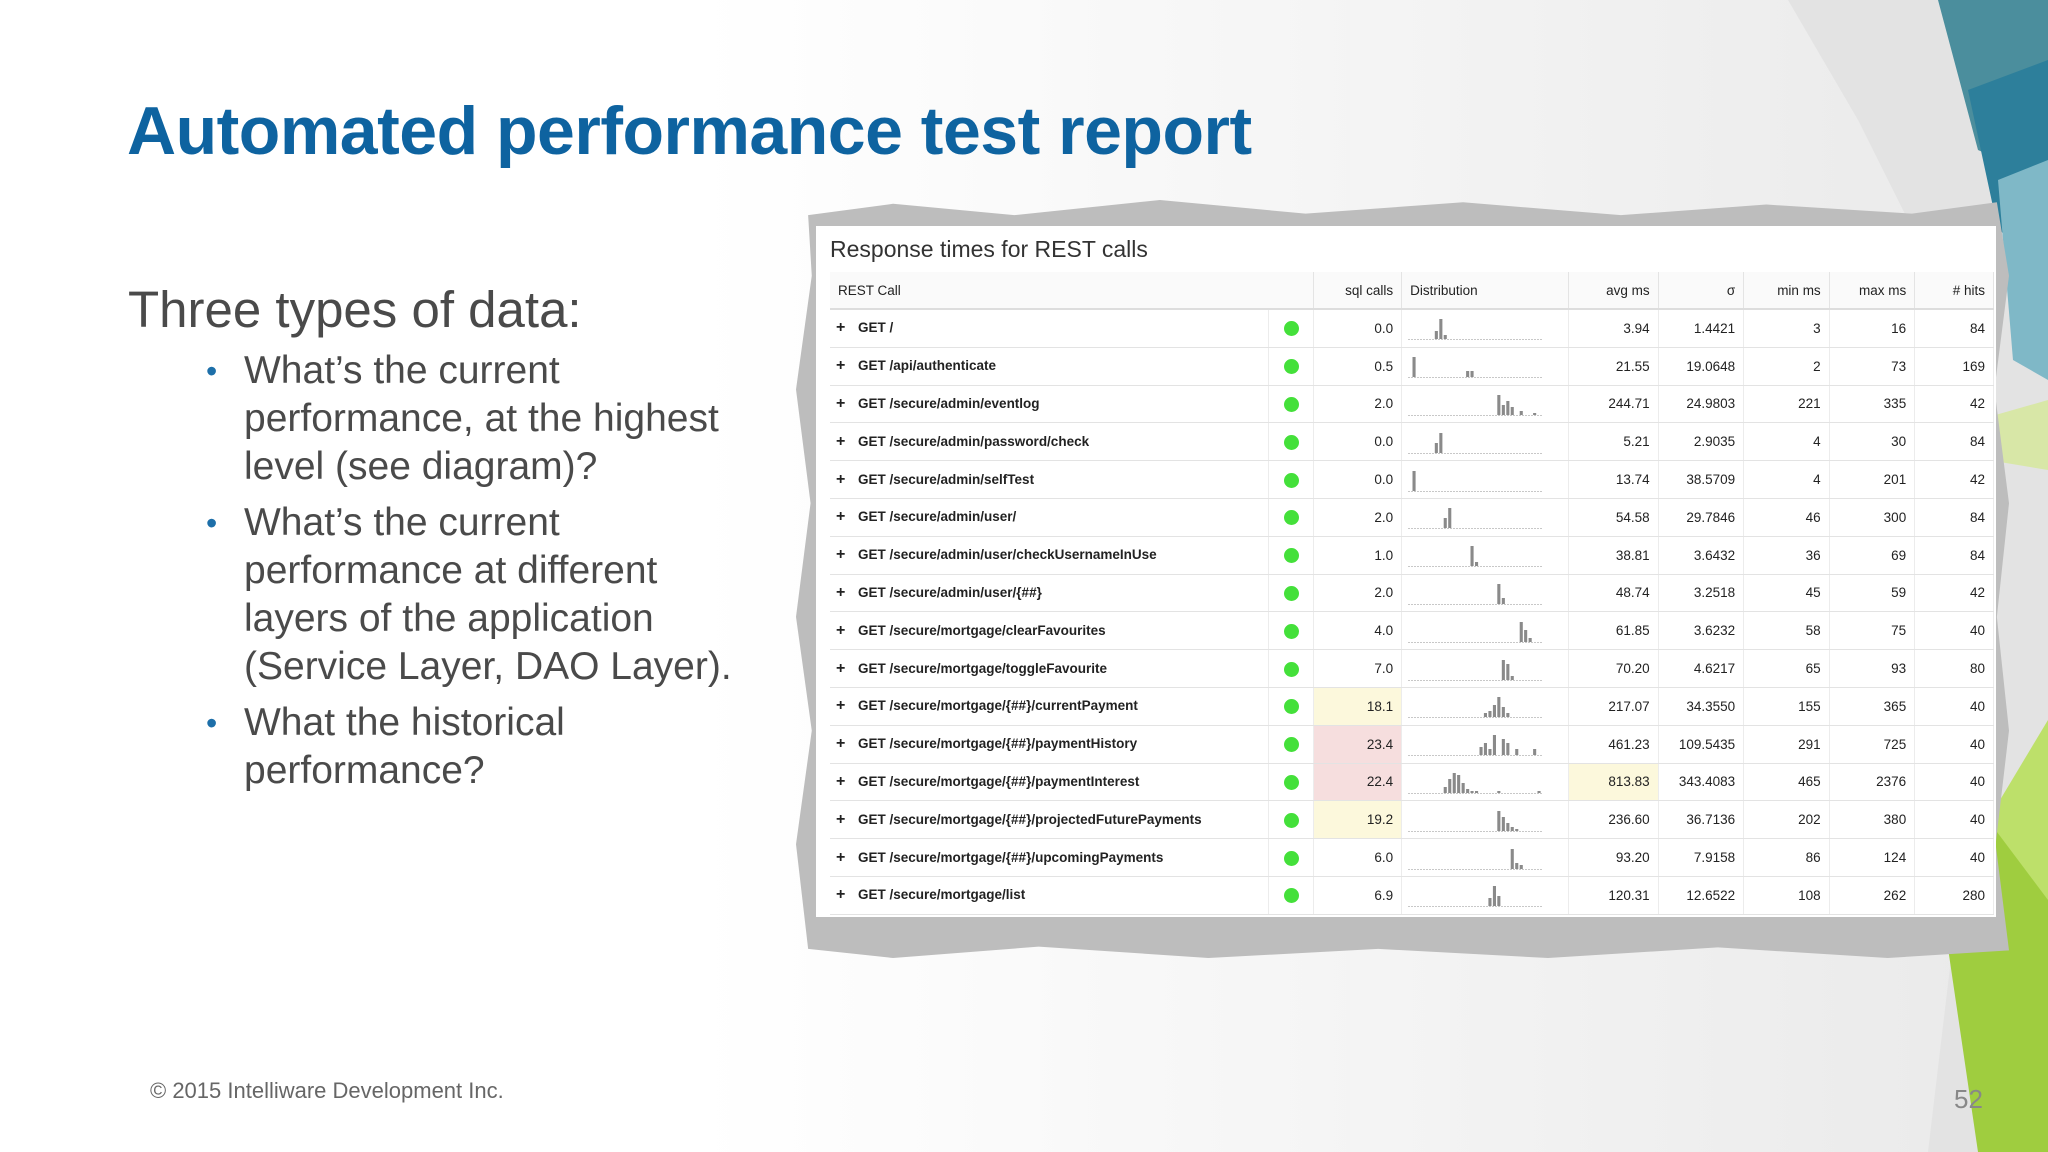 This screenshot has height=1152, width=2048. I want to click on column-header-min-ms: min ms, so click(1786, 291).